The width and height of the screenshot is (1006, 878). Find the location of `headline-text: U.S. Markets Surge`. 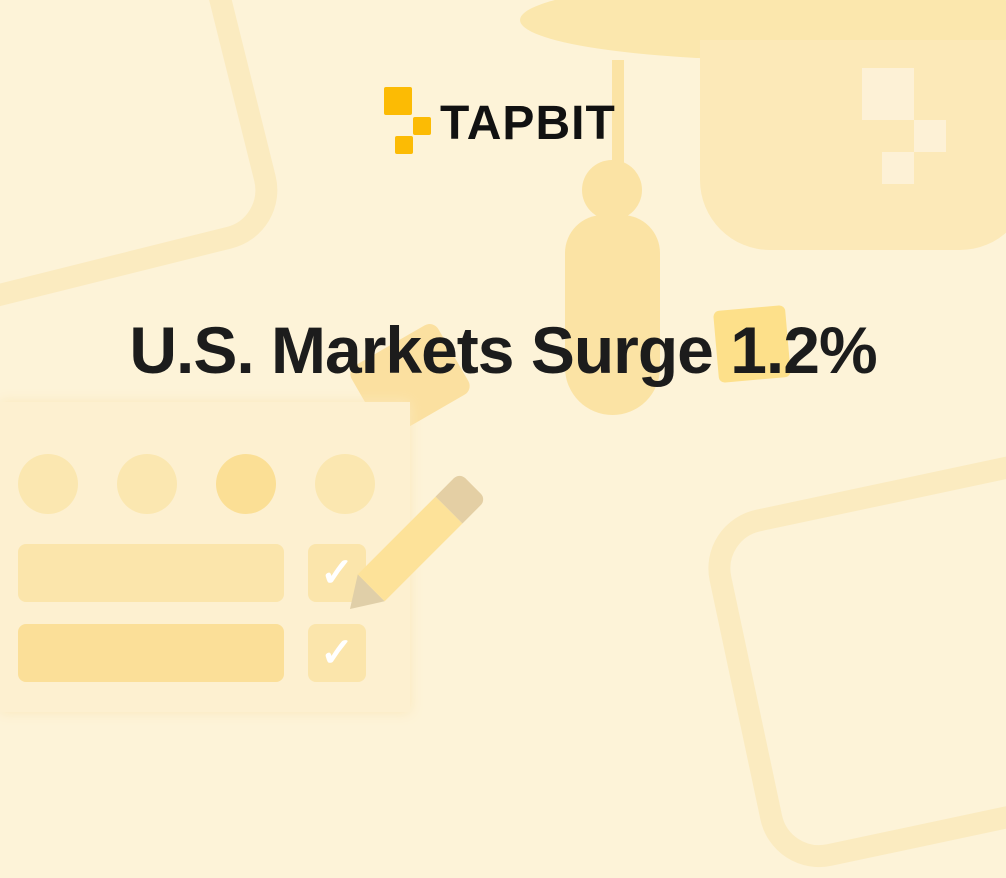

headline-text: U.S. Markets Surge is located at coordinates (430, 350).